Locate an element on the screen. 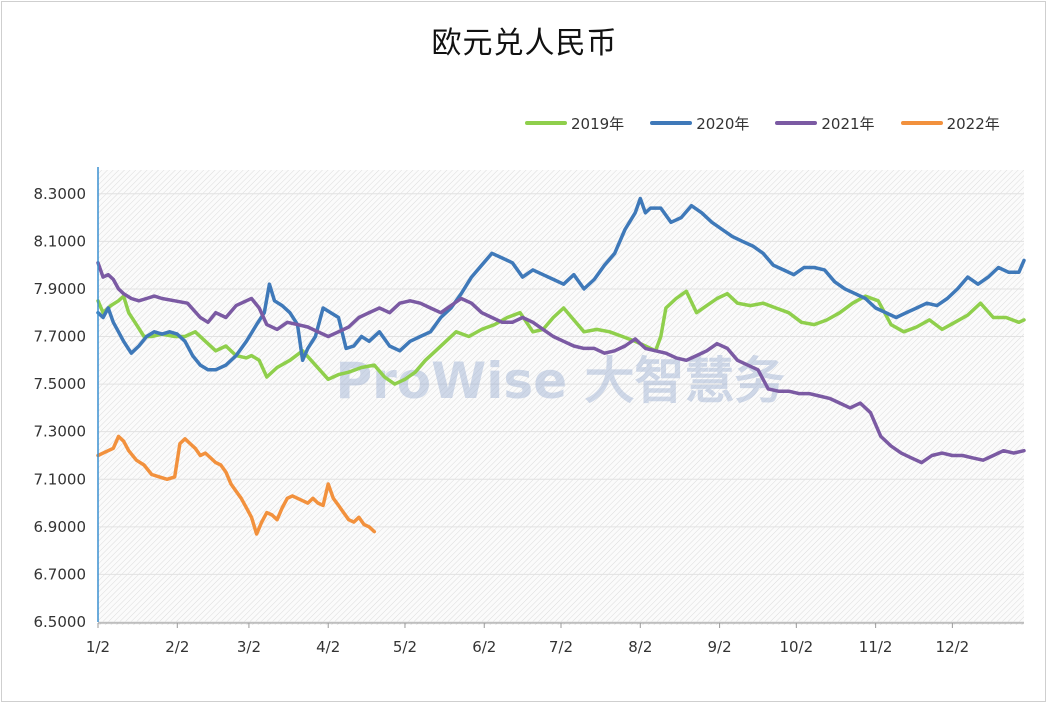  x-axis-ticks: 1/2 2/2 3/2 4/2 5/2 6/2 7/2 8/2 9/2 10/2 11/2 12/2 is located at coordinates (527, 639).